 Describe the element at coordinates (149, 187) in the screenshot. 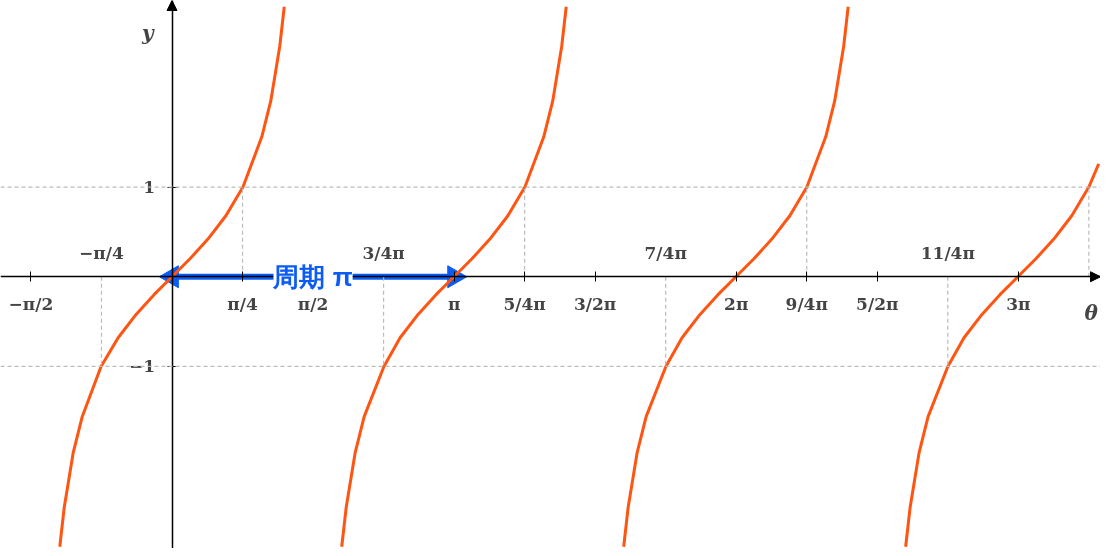

I see `y-tick-label: 1` at that location.